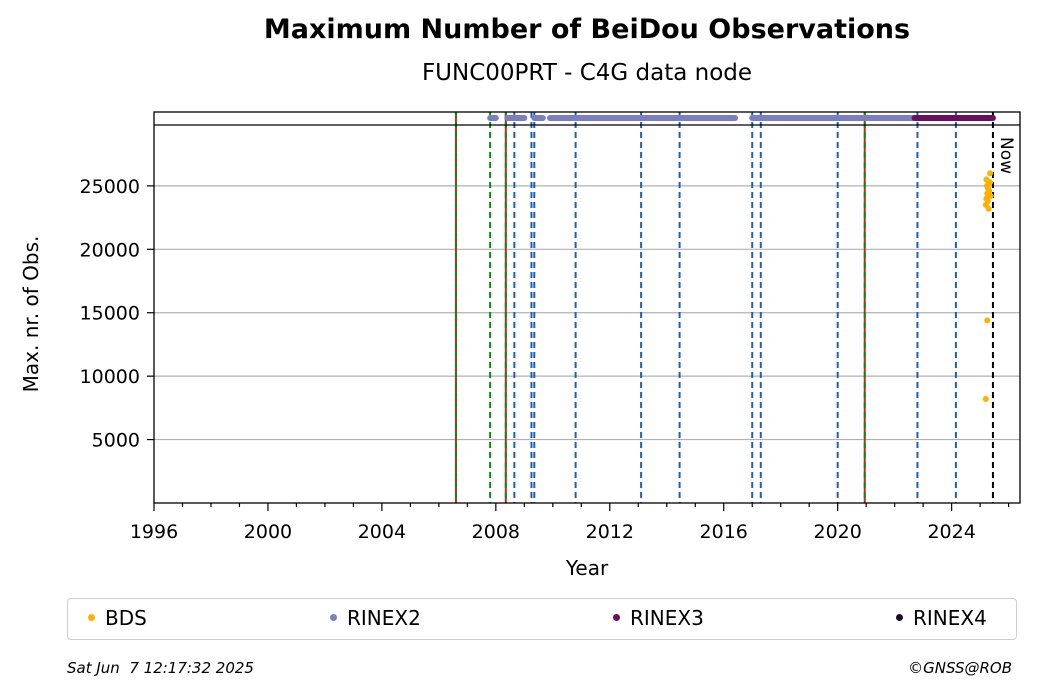 The height and width of the screenshot is (699, 1040). Describe the element at coordinates (542, 619) in the screenshot. I see `legend: BDS RINEX2 RINEX3 RINEX4` at that location.